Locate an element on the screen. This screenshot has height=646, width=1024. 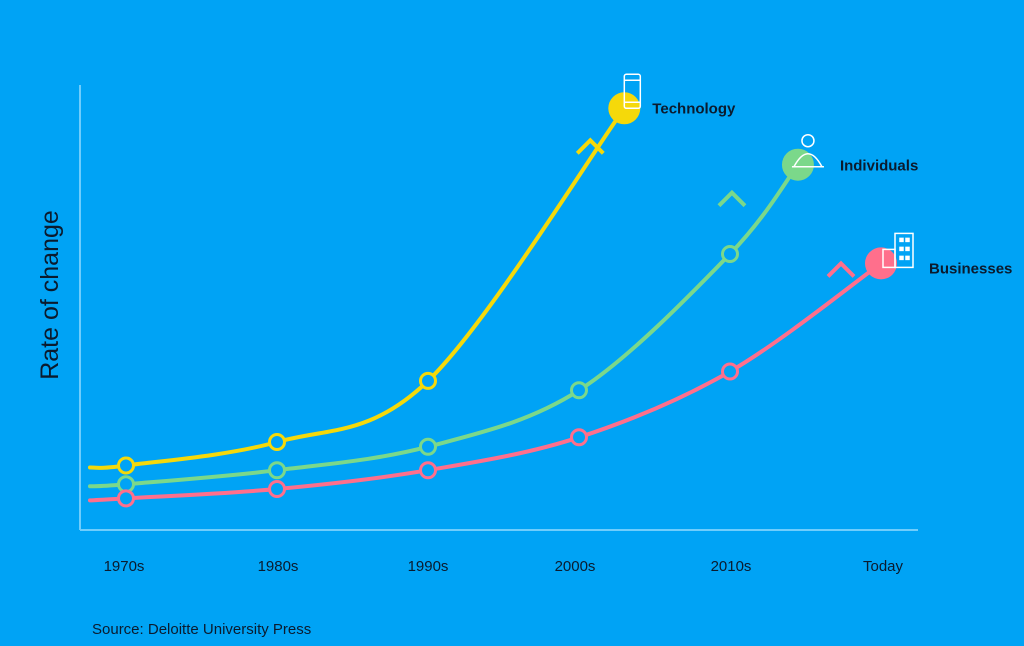
individuals-label: Individuals is located at coordinates (879, 166).